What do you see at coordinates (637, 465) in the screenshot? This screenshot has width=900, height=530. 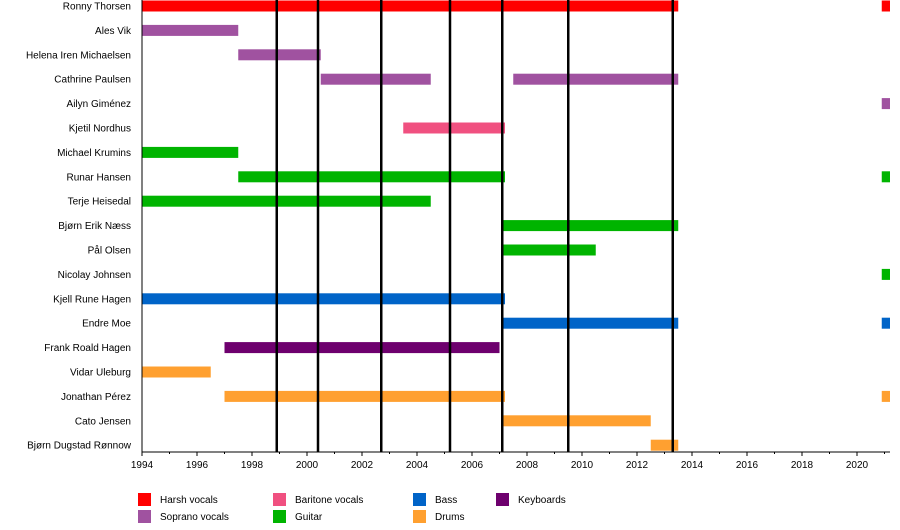 I see `x-tick-label-2012: 2012` at bounding box center [637, 465].